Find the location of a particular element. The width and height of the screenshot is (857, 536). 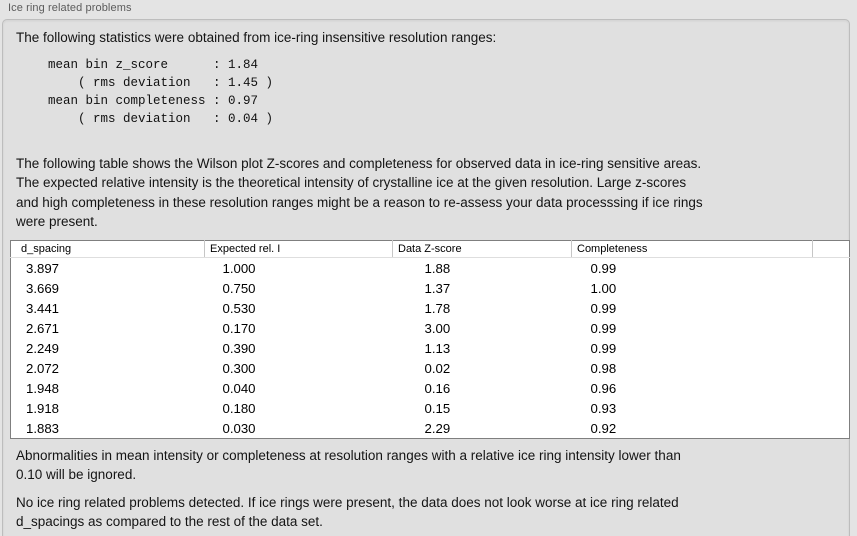

table-cell: 3.441 is located at coordinates (43, 308).